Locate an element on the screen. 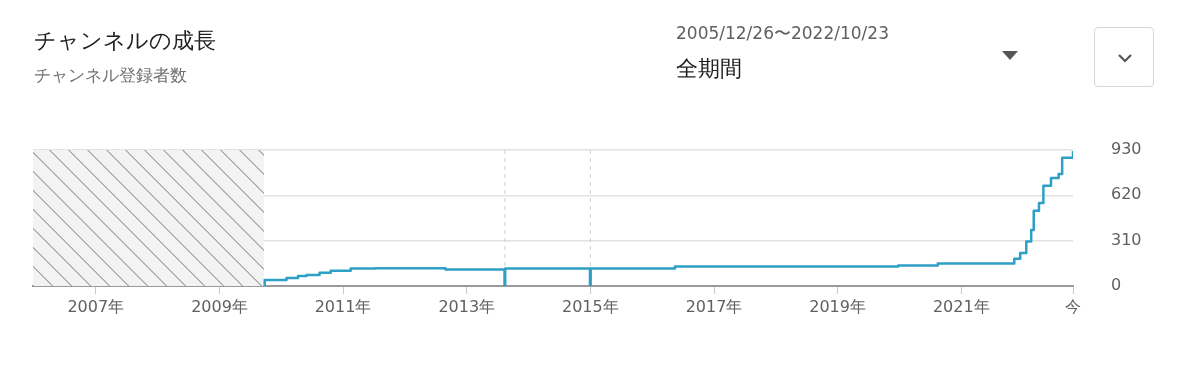 The width and height of the screenshot is (1200, 374). text: 2005/12/26〜2022/10/23 is located at coordinates (782, 33).